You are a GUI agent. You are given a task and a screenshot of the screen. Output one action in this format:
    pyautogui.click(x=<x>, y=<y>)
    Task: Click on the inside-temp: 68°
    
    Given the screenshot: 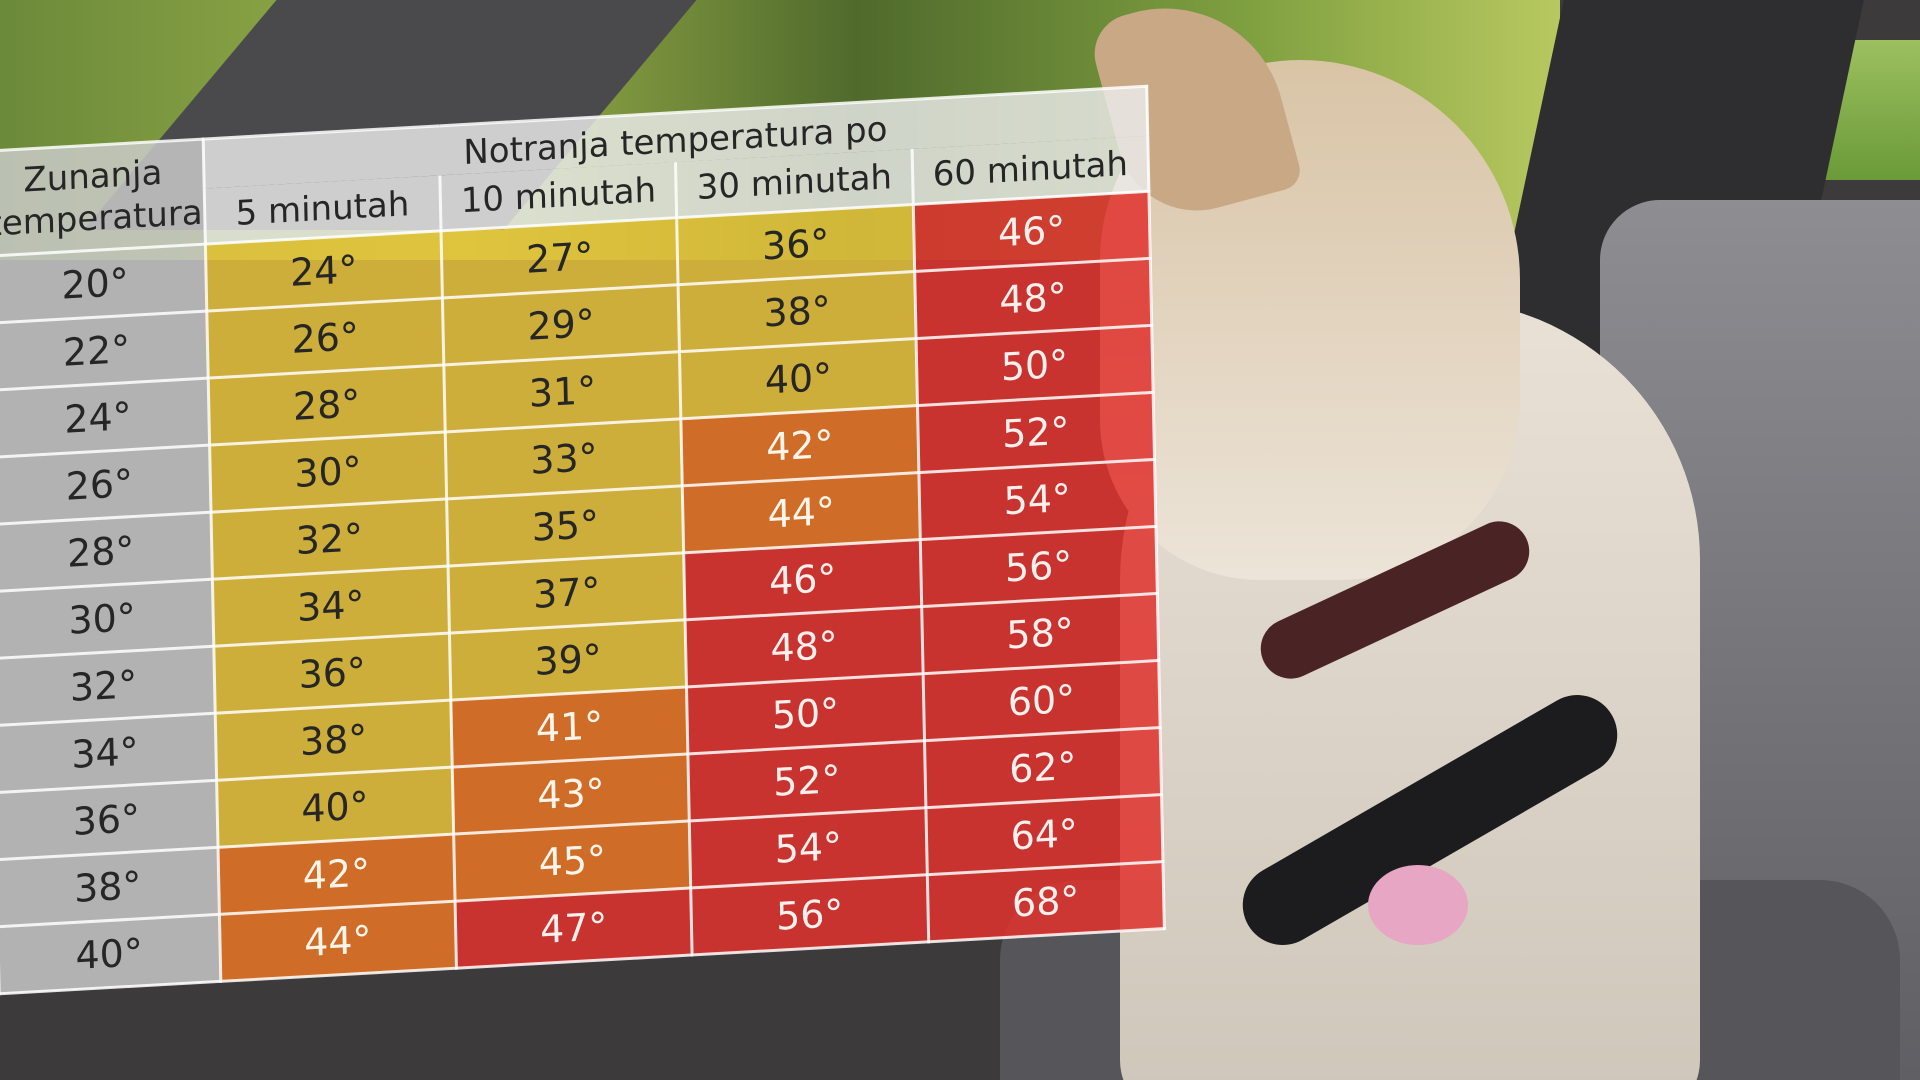 What is the action you would take?
    pyautogui.click(x=1045, y=901)
    